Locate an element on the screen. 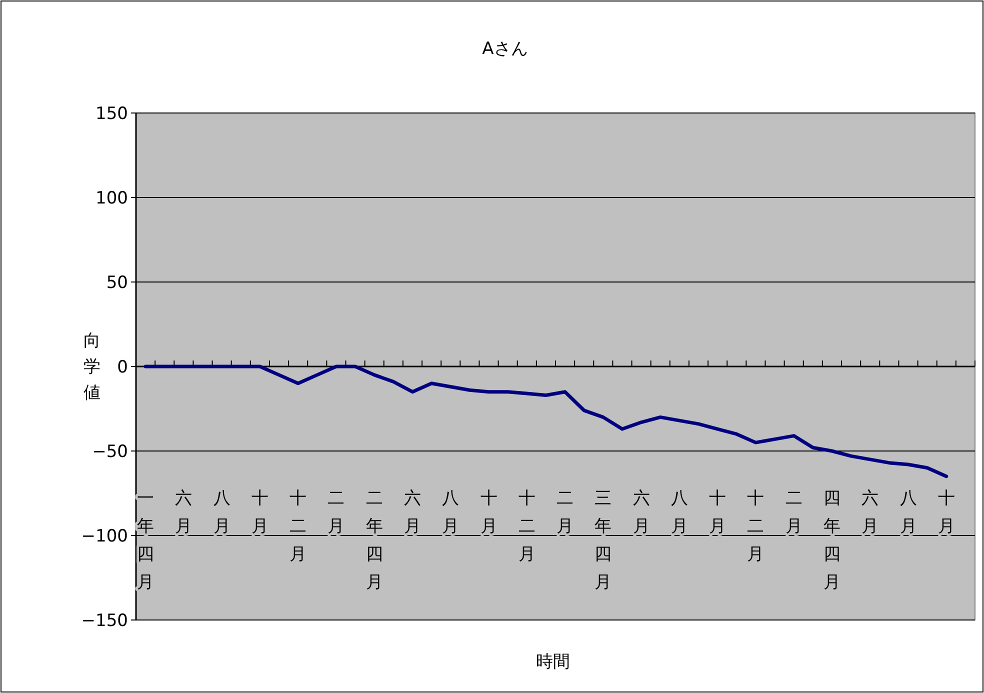 This screenshot has height=693, width=984. chart-title: Aさん is located at coordinates (505, 49).